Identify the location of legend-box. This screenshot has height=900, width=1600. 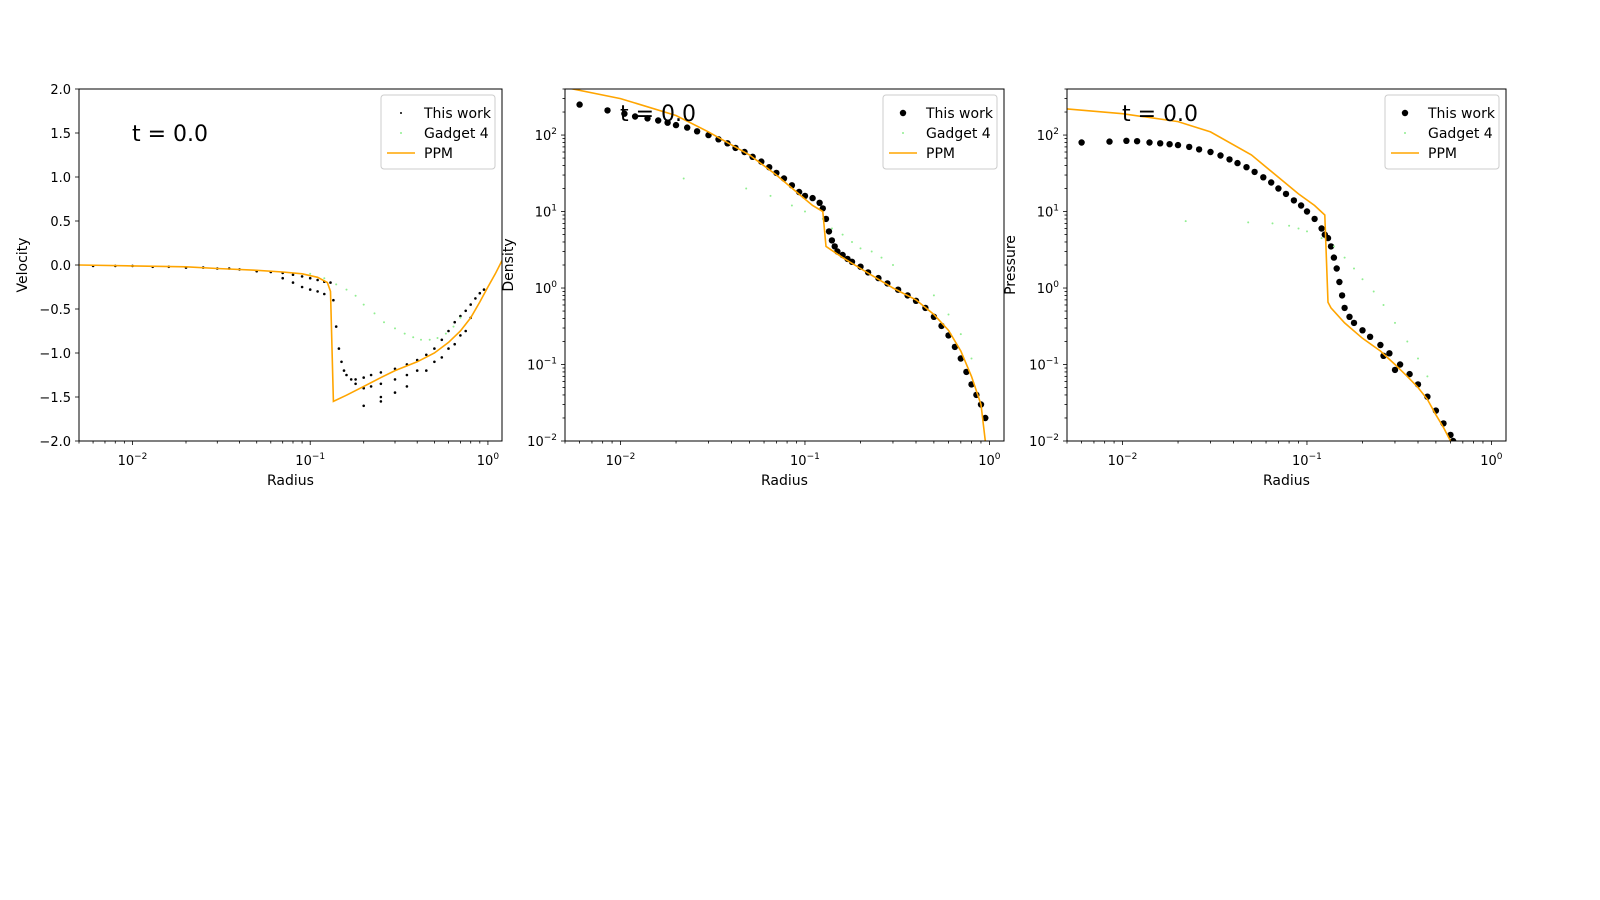
(940, 132).